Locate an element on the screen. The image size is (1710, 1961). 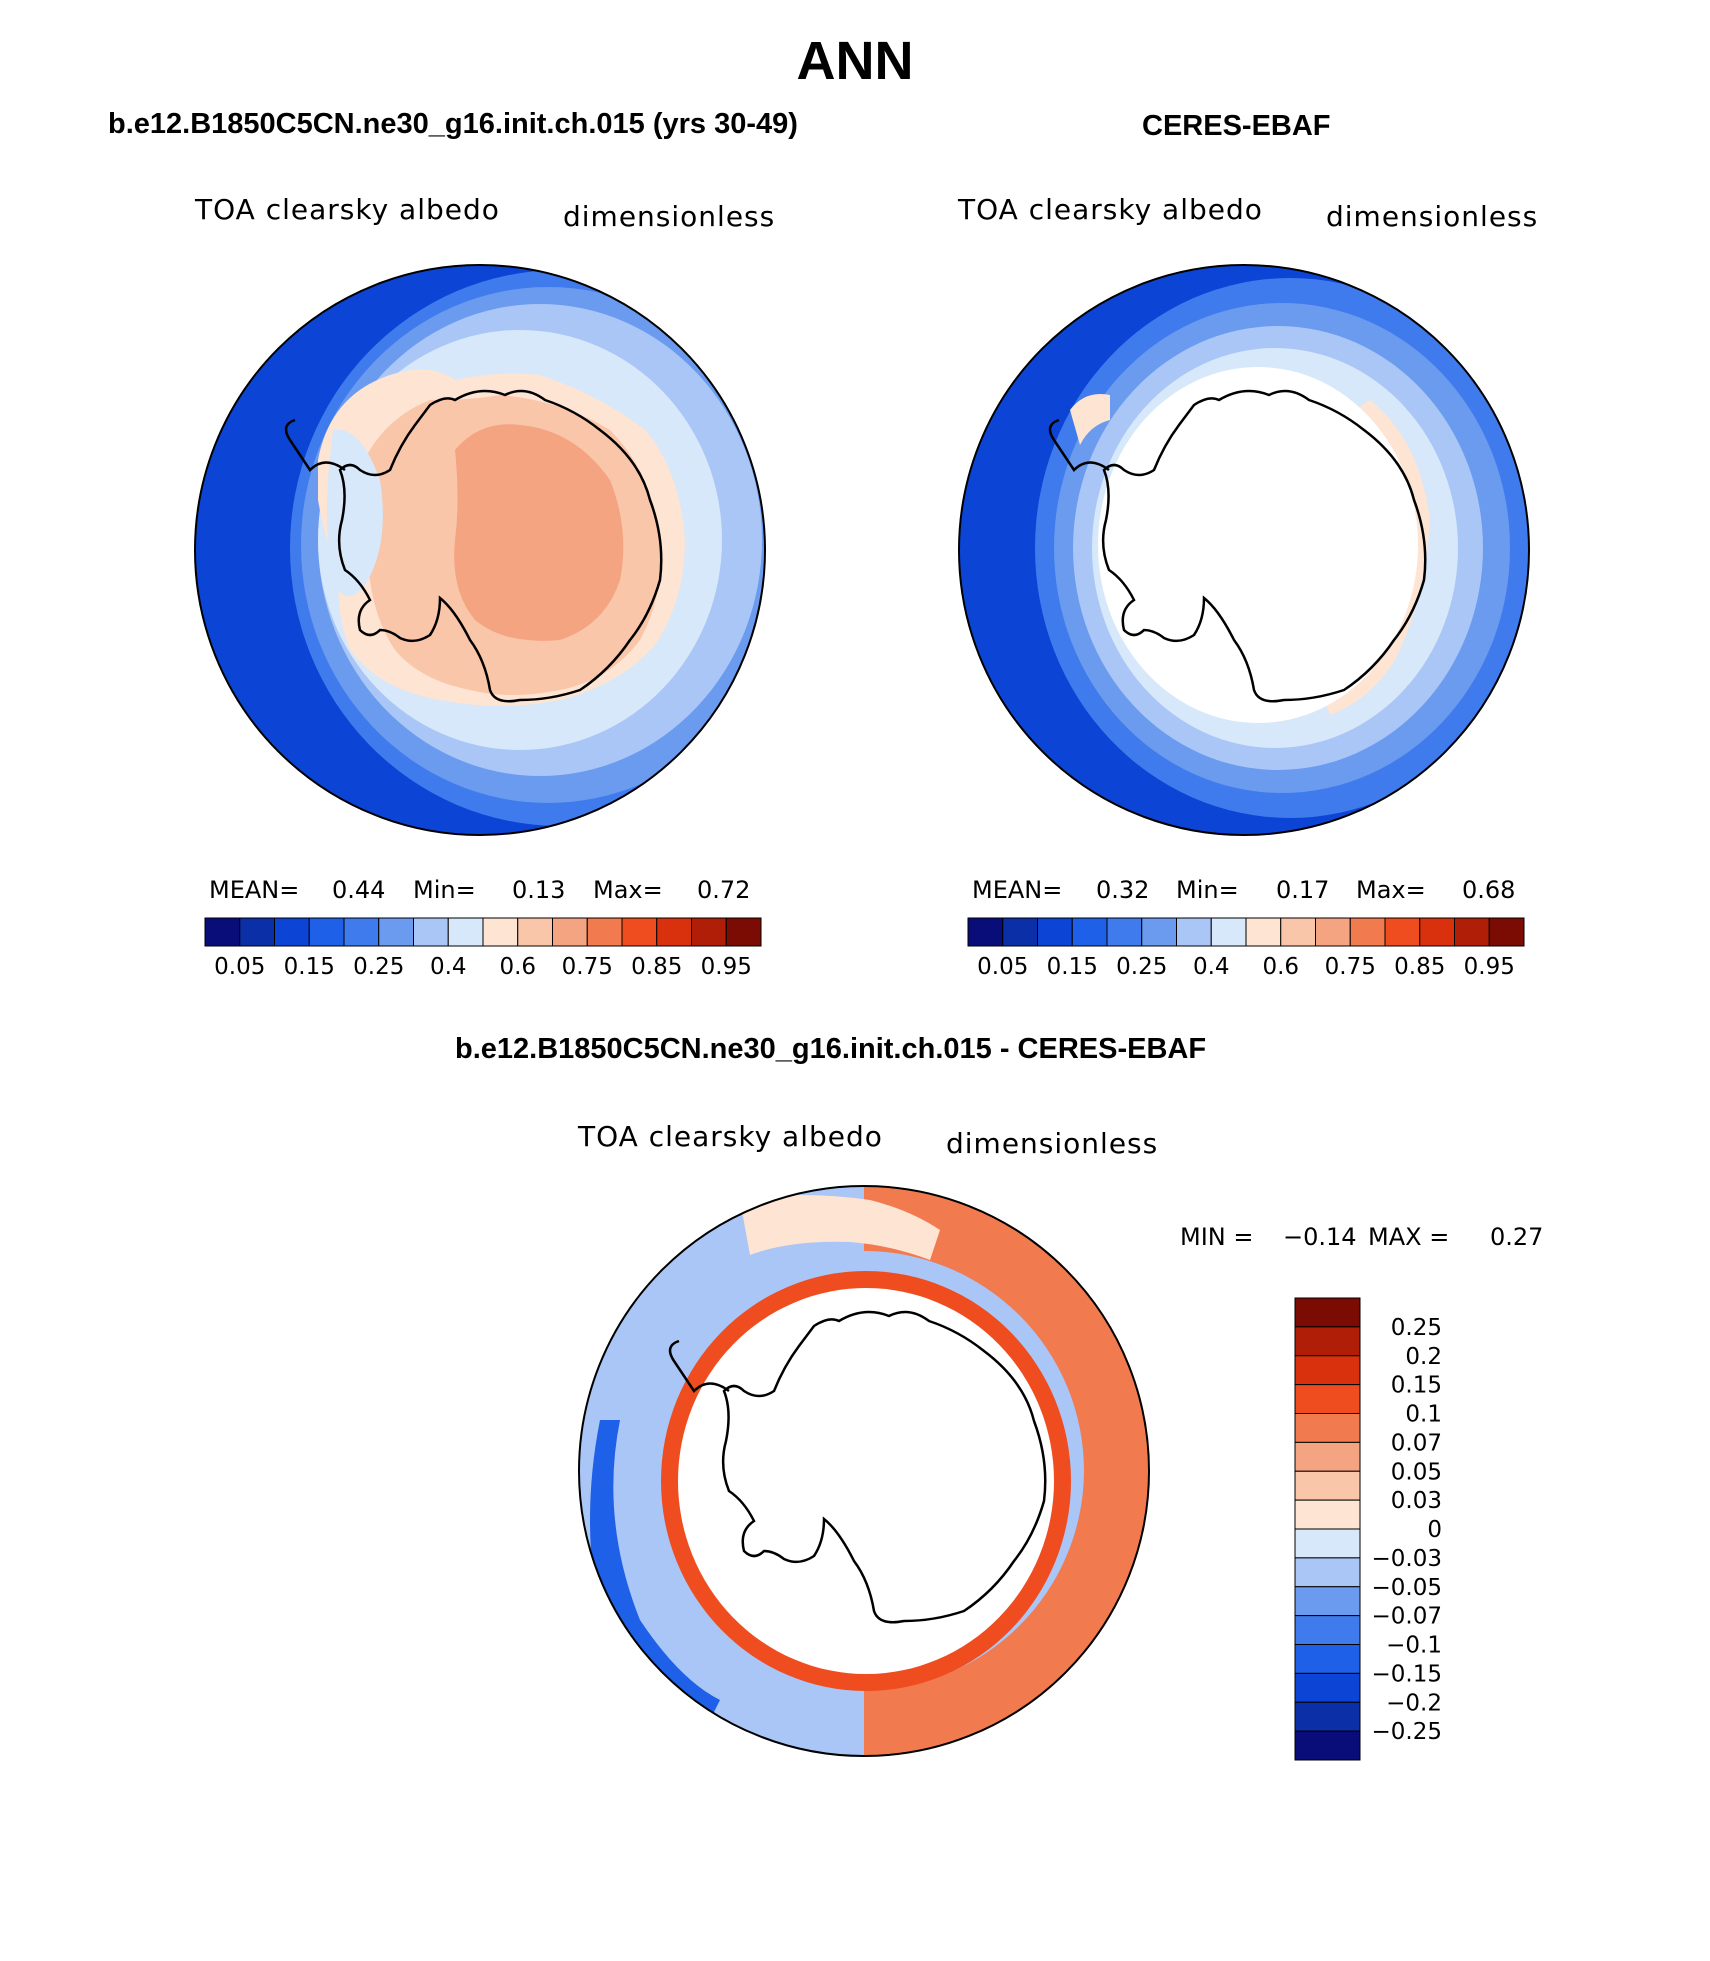
model-max-label: Max= is located at coordinates (628, 890).